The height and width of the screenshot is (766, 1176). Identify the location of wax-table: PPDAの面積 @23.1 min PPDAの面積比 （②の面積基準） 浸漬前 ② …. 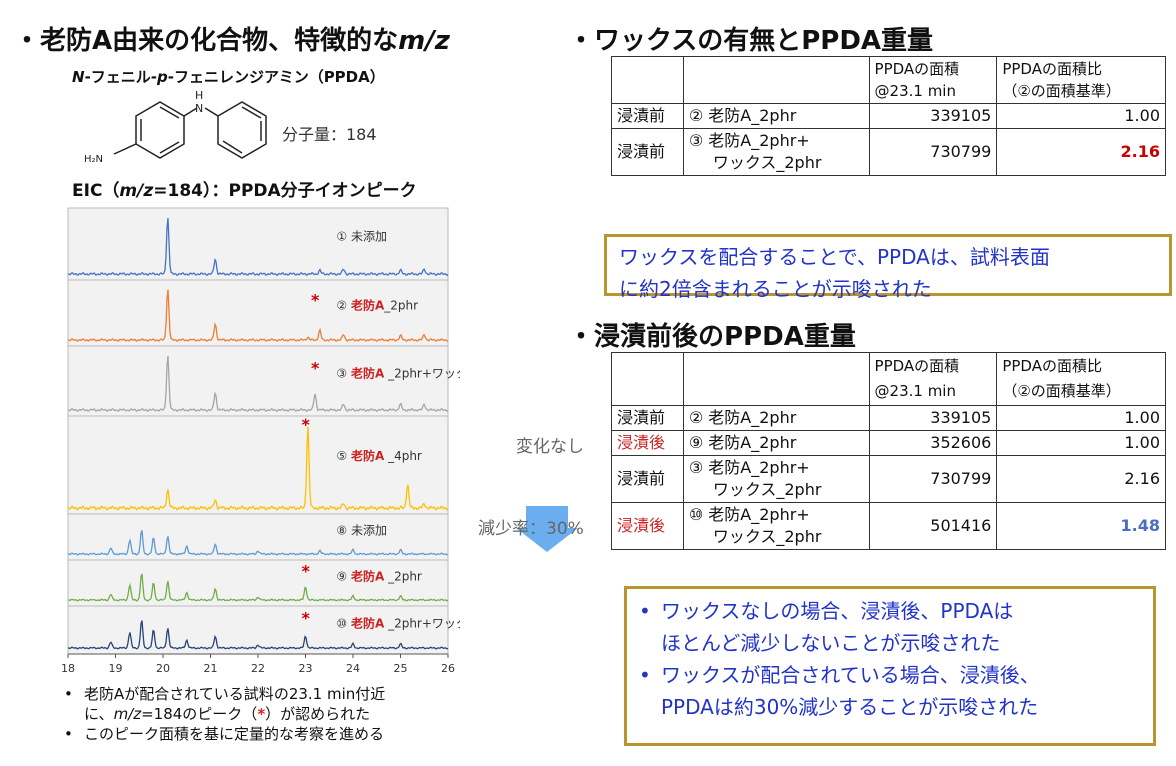
(888, 116).